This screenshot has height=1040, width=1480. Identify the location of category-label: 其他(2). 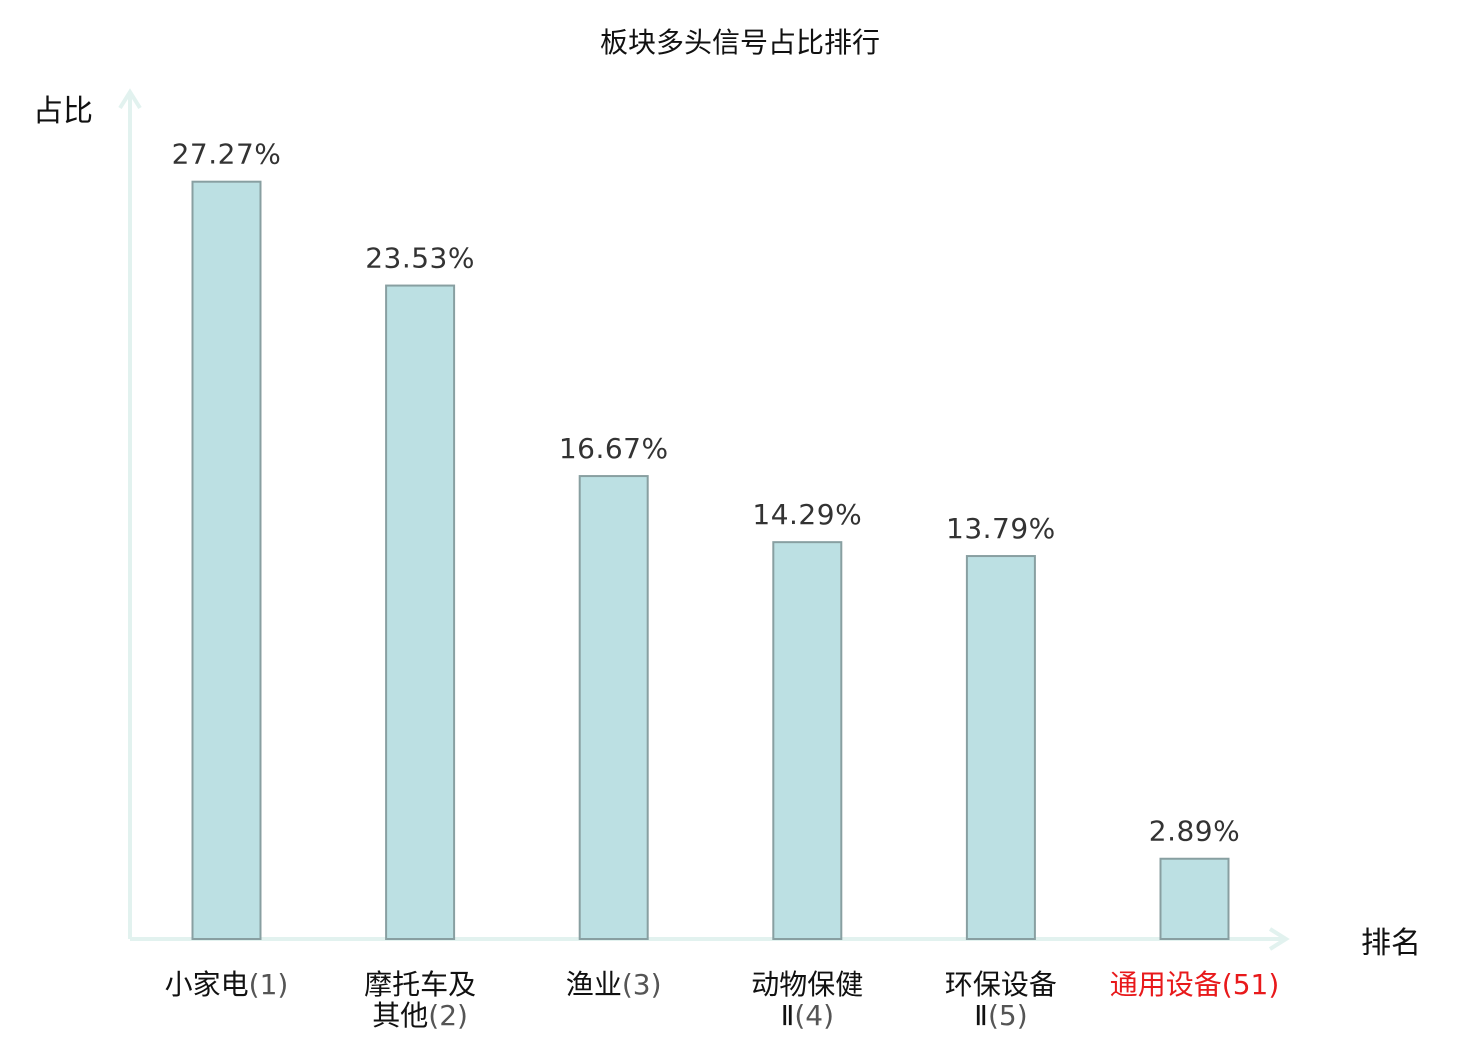
(420, 1015).